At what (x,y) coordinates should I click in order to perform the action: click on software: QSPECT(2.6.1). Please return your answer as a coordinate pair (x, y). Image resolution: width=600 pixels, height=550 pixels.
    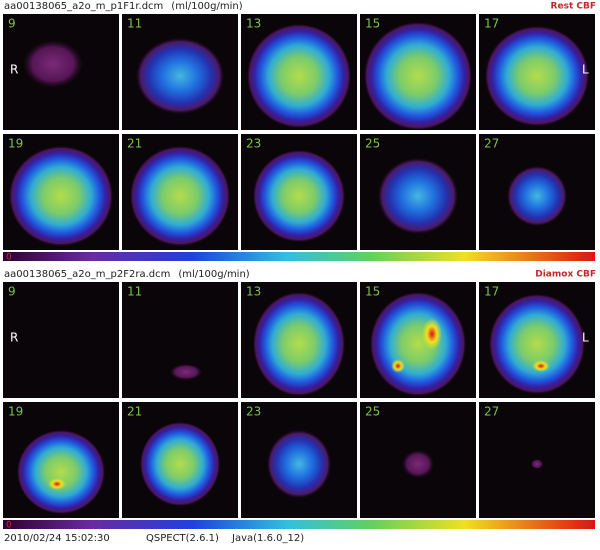
    Looking at the image, I should click on (182, 538).